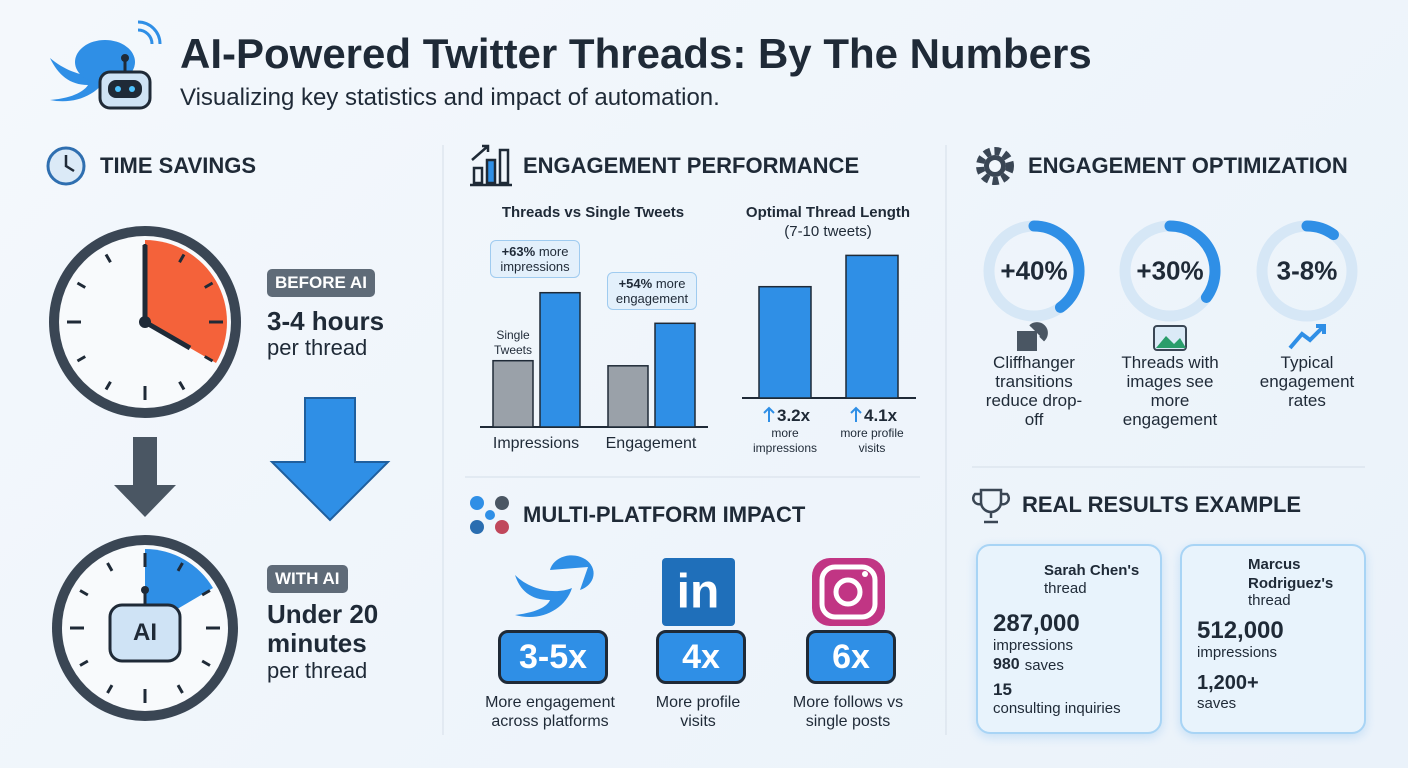 The height and width of the screenshot is (768, 1408). What do you see at coordinates (995, 166) in the screenshot?
I see `gear-icon` at bounding box center [995, 166].